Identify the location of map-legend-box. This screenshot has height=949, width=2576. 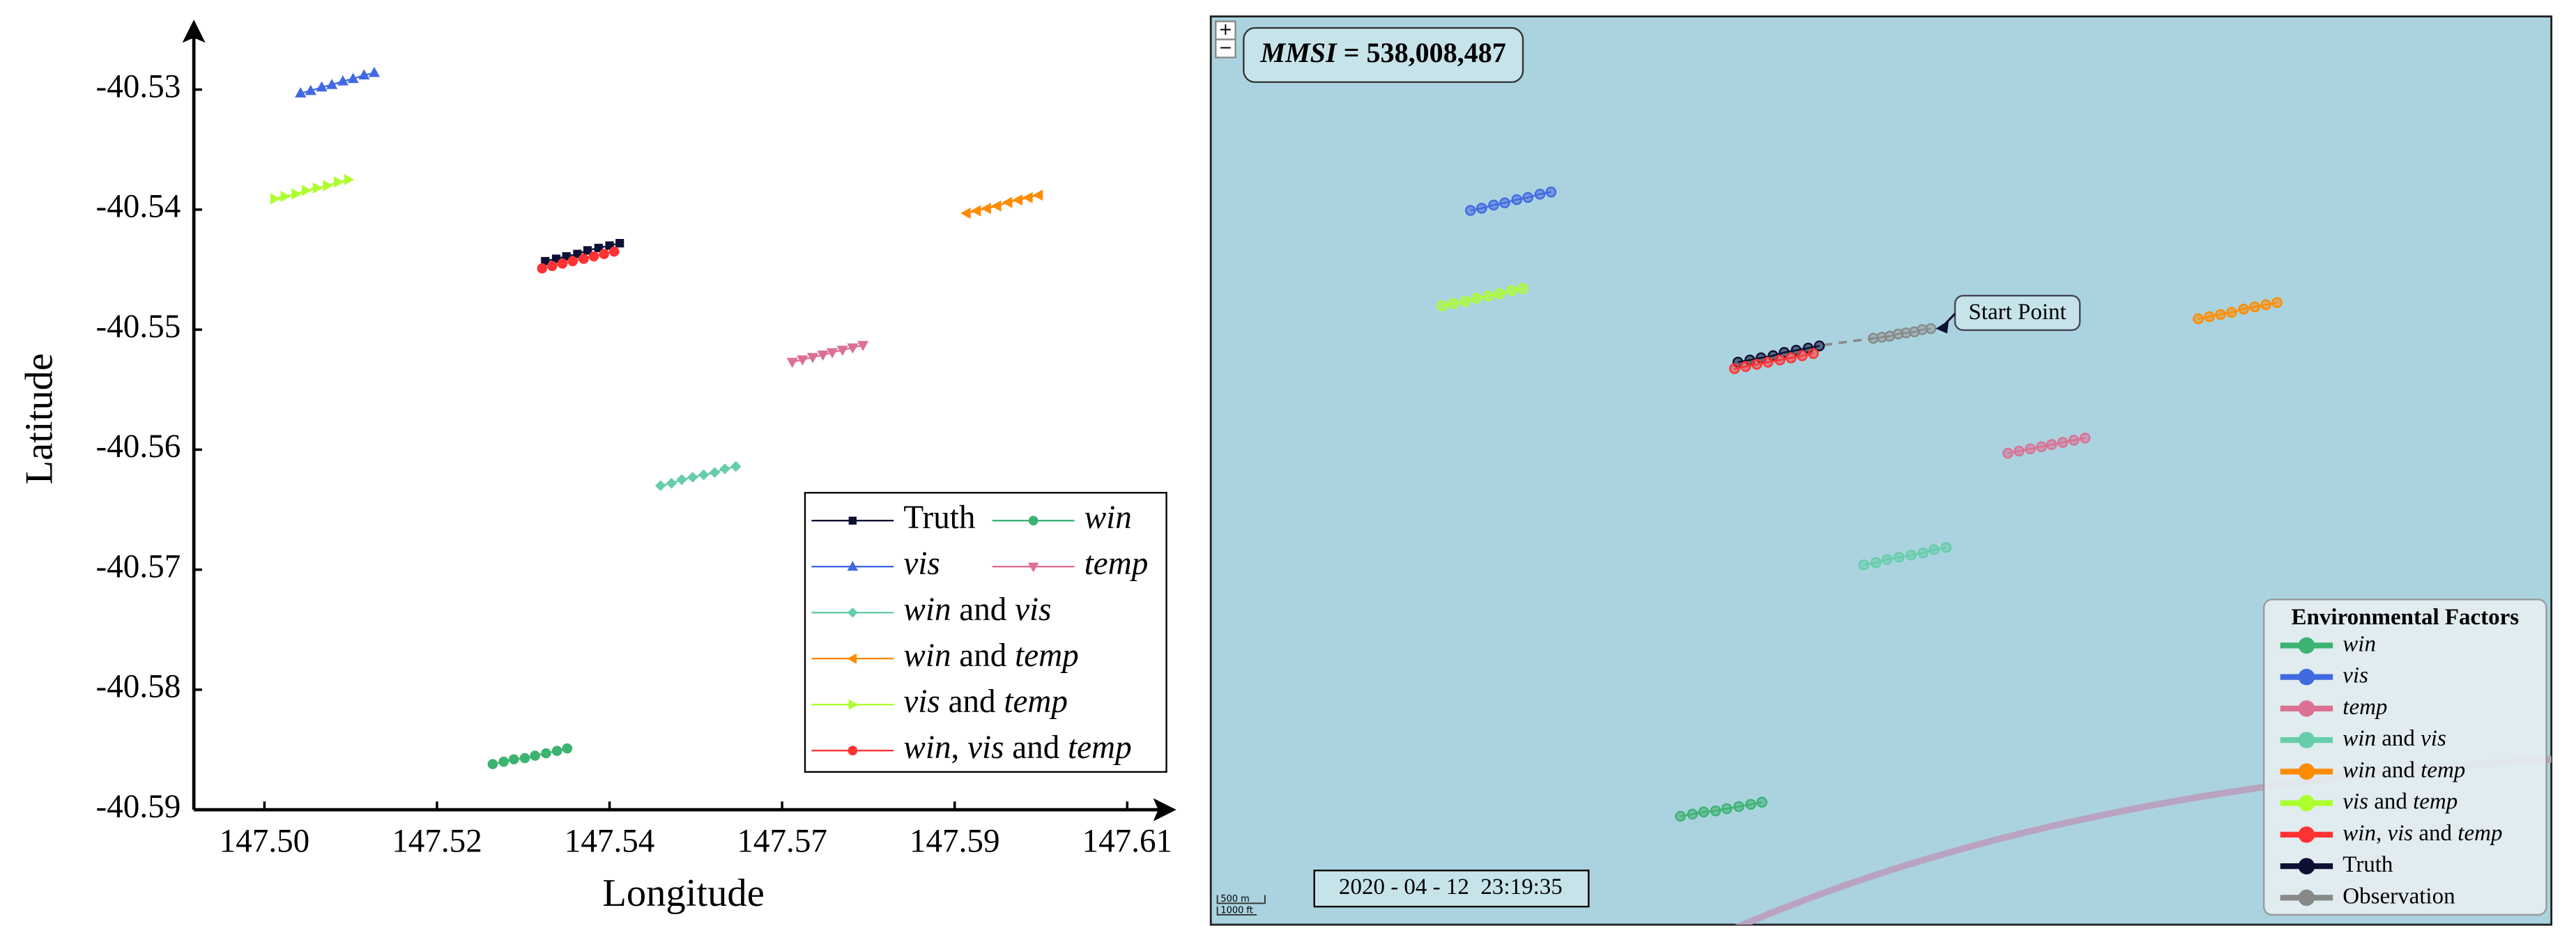
(2404, 757).